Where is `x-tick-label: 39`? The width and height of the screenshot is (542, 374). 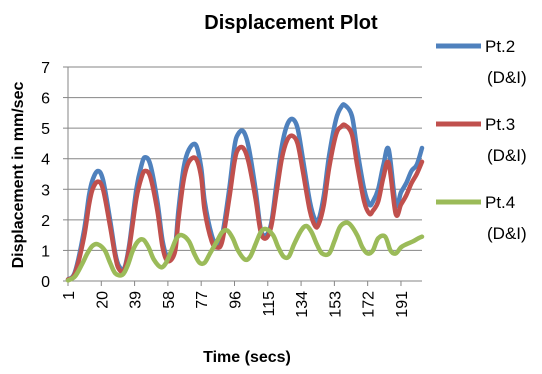
x-tick-label: 39 is located at coordinates (136, 300).